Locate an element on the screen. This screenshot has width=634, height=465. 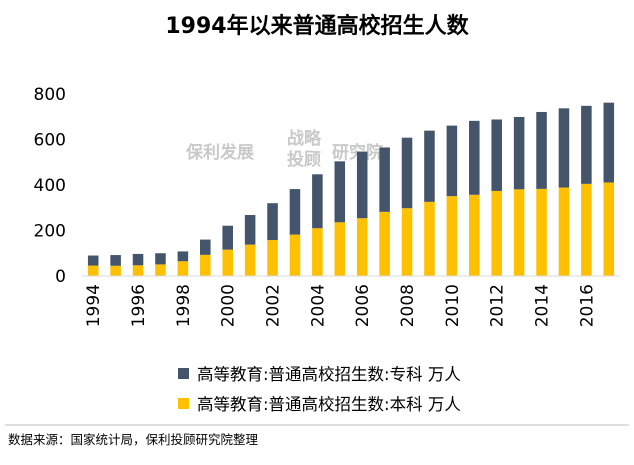
bar-benke-2017 is located at coordinates (609, 229).